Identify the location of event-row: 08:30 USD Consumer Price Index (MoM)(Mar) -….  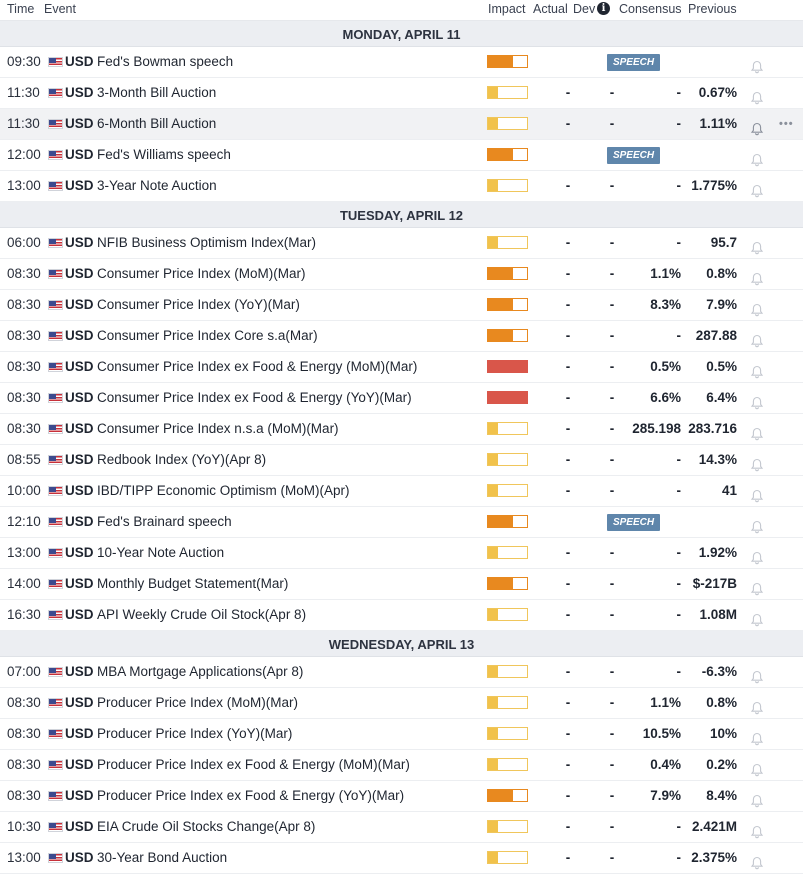
(401, 274).